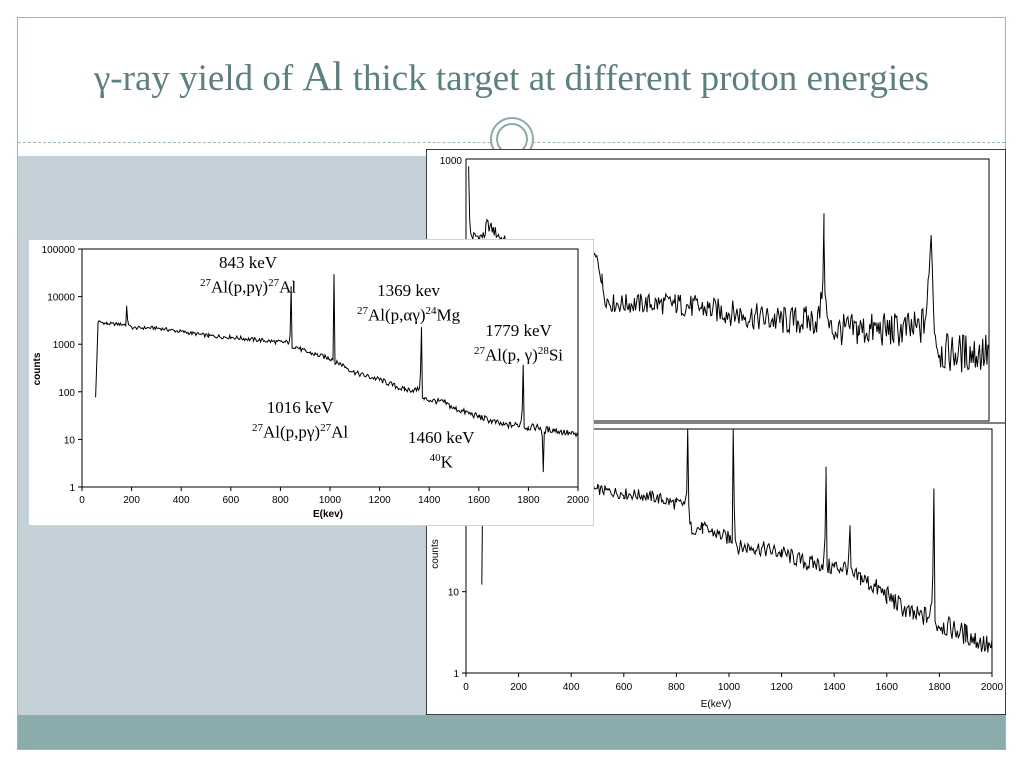 Image resolution: width=1024 pixels, height=768 pixels. I want to click on annotation-1016-energy: 1016 keV, so click(300, 407).